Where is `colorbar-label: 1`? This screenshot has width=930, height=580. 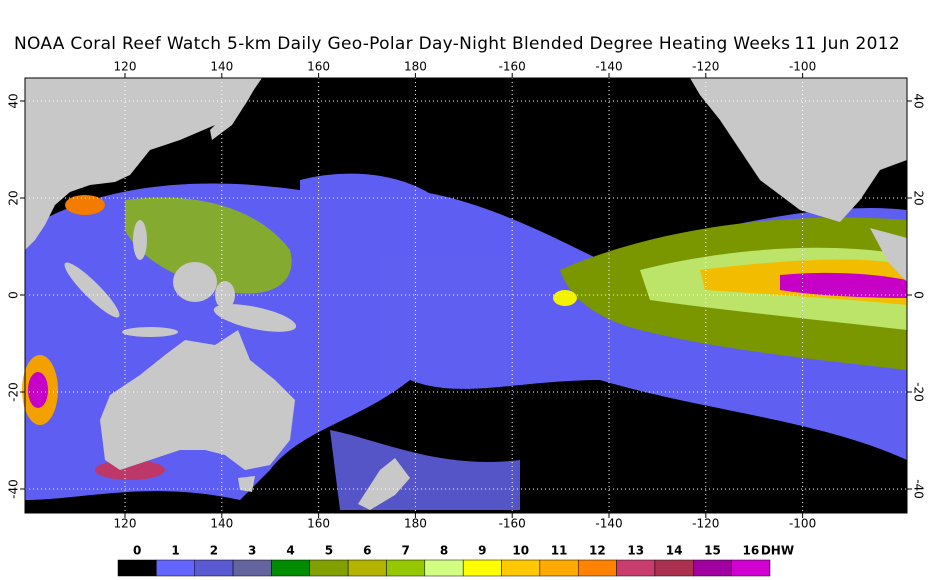 colorbar-label: 1 is located at coordinates (175, 551).